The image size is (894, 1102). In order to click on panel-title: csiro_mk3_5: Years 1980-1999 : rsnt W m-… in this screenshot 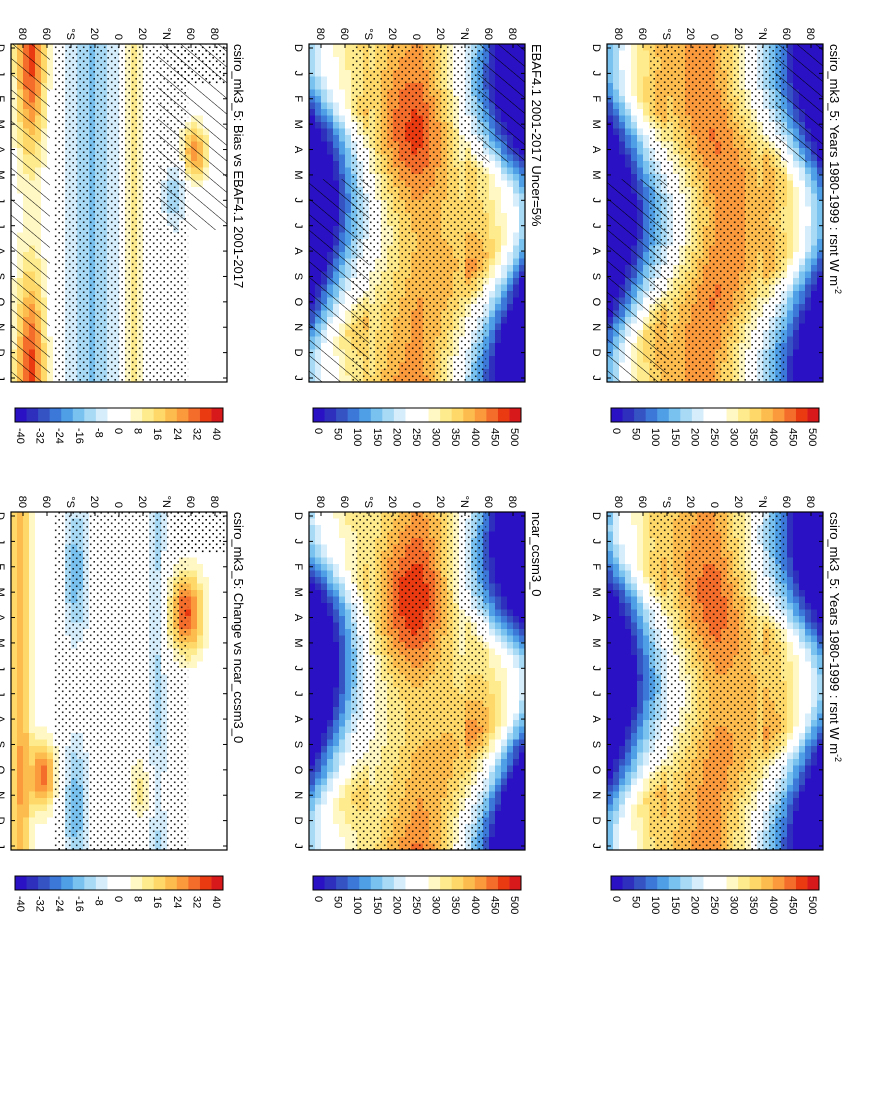, I will do `click(835, 637)`.